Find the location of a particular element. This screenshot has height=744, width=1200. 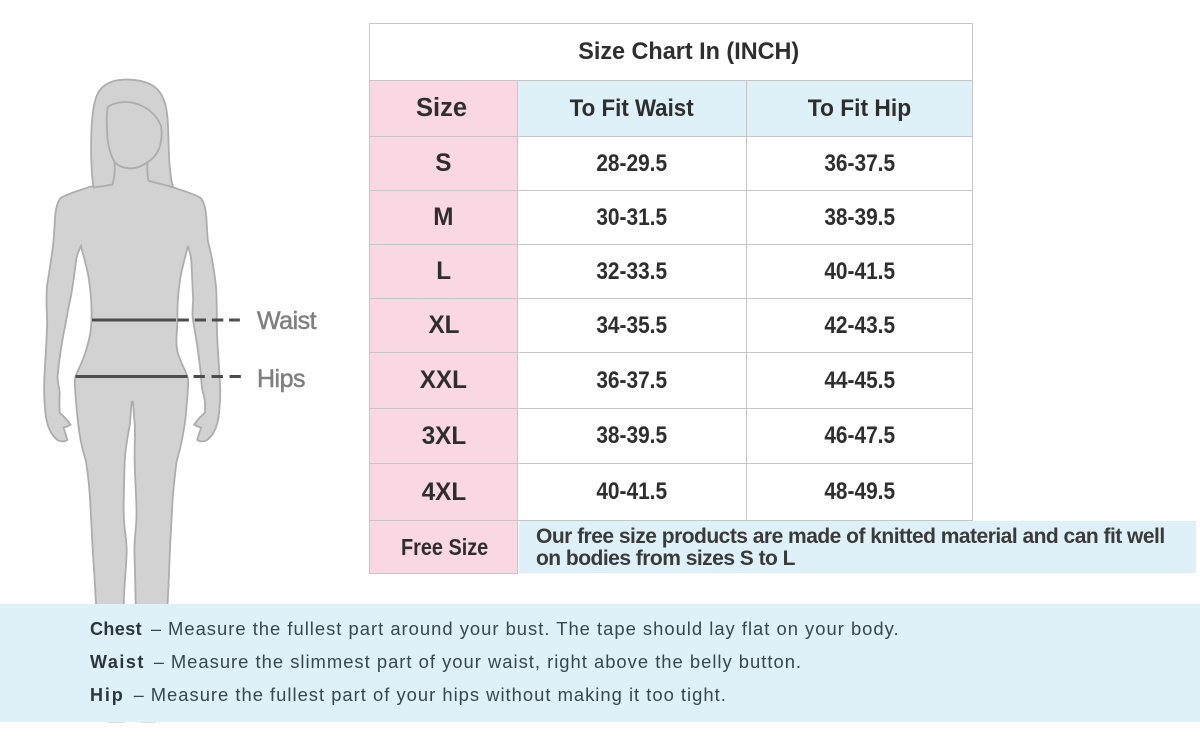

svg-text: Waist is located at coordinates (287, 321).